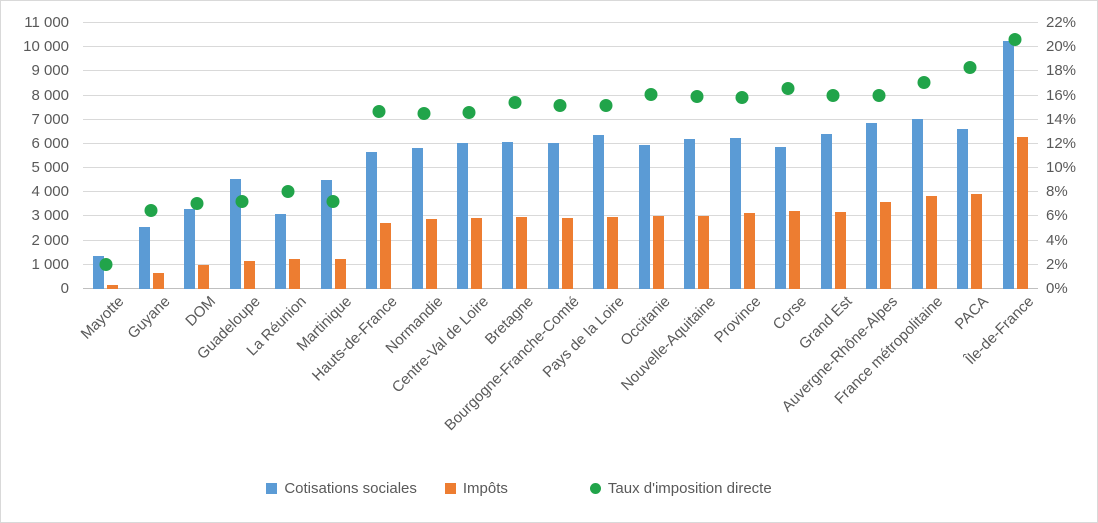 The height and width of the screenshot is (523, 1098). What do you see at coordinates (272, 488) in the screenshot?
I see `blue-square-legend-icon` at bounding box center [272, 488].